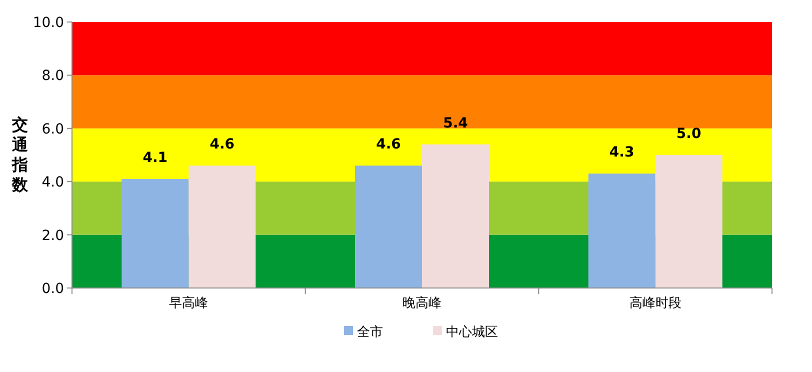 This screenshot has height=372, width=812. Describe the element at coordinates (53, 76) in the screenshot. I see `y-tick-label: 8.0` at that location.